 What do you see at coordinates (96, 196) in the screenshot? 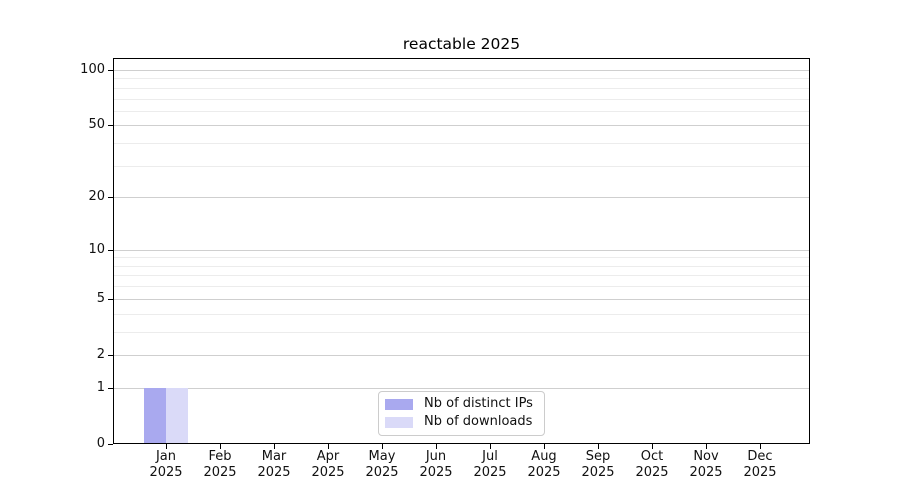
I see `y-tick-label: 20` at bounding box center [96, 196].